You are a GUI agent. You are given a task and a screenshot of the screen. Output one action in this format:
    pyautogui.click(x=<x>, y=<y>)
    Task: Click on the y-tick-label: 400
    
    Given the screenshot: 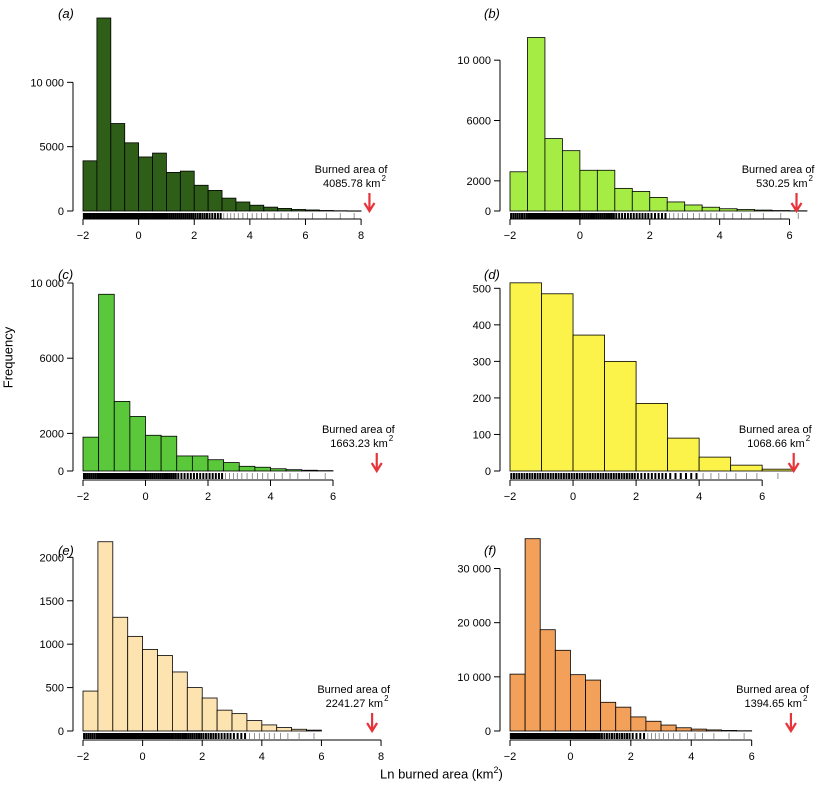 What is the action you would take?
    pyautogui.click(x=482, y=326)
    